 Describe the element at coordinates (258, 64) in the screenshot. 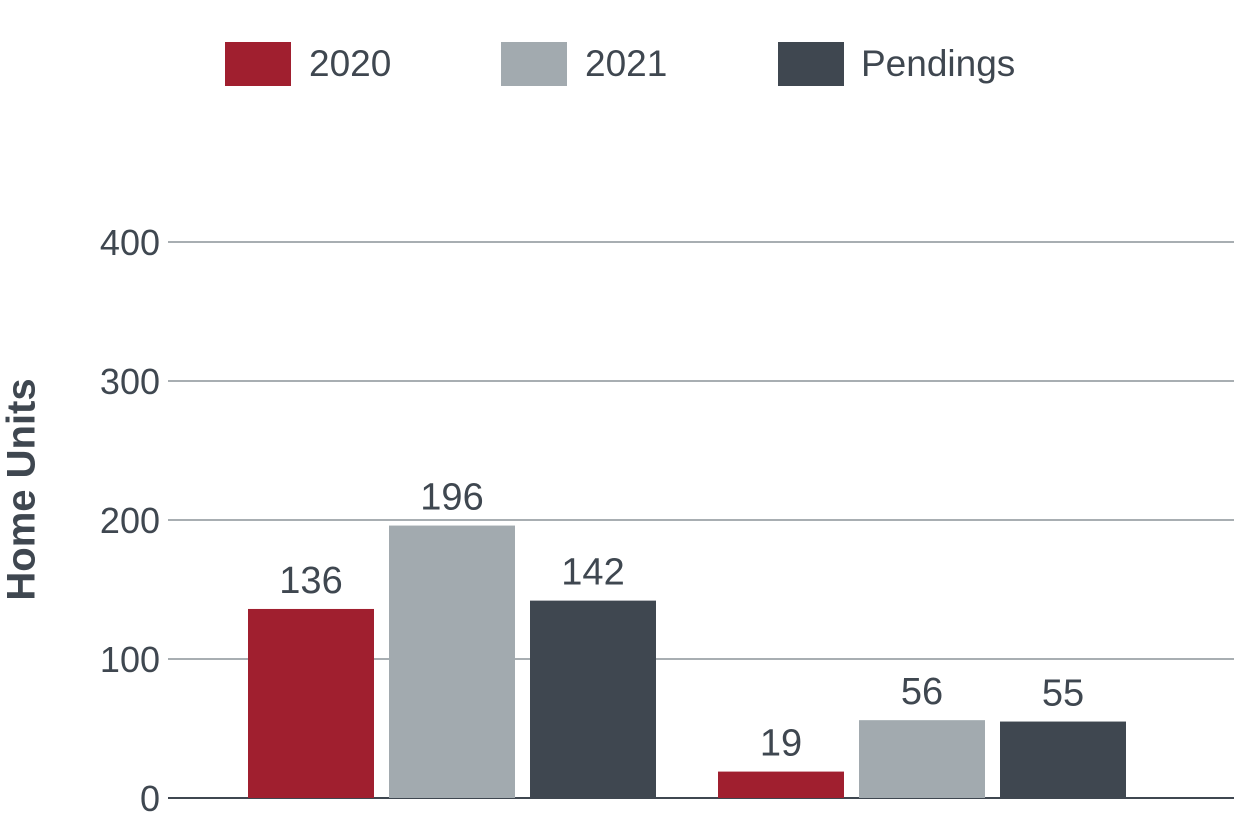

I see `legend-swatch-2020` at that location.